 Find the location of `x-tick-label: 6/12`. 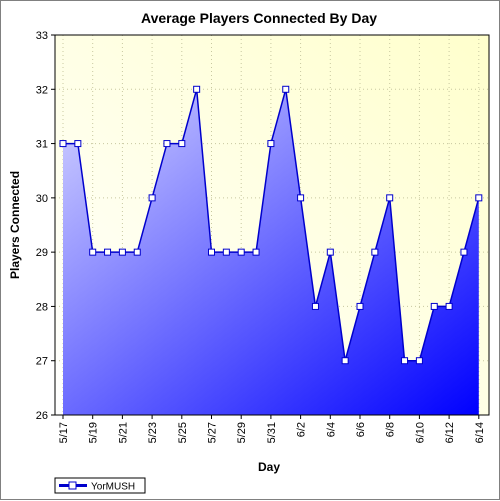

x-tick-label: 6/12 is located at coordinates (450, 432).